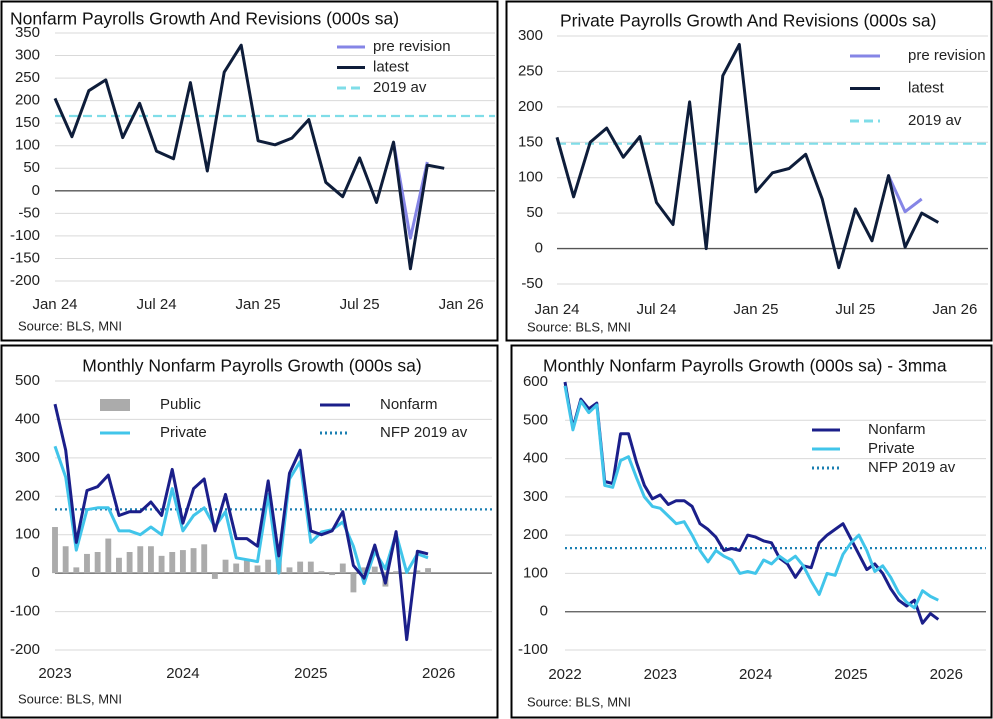 This screenshot has height=719, width=993. Describe the element at coordinates (25, 257) in the screenshot. I see `y-tick-label: -150` at that location.